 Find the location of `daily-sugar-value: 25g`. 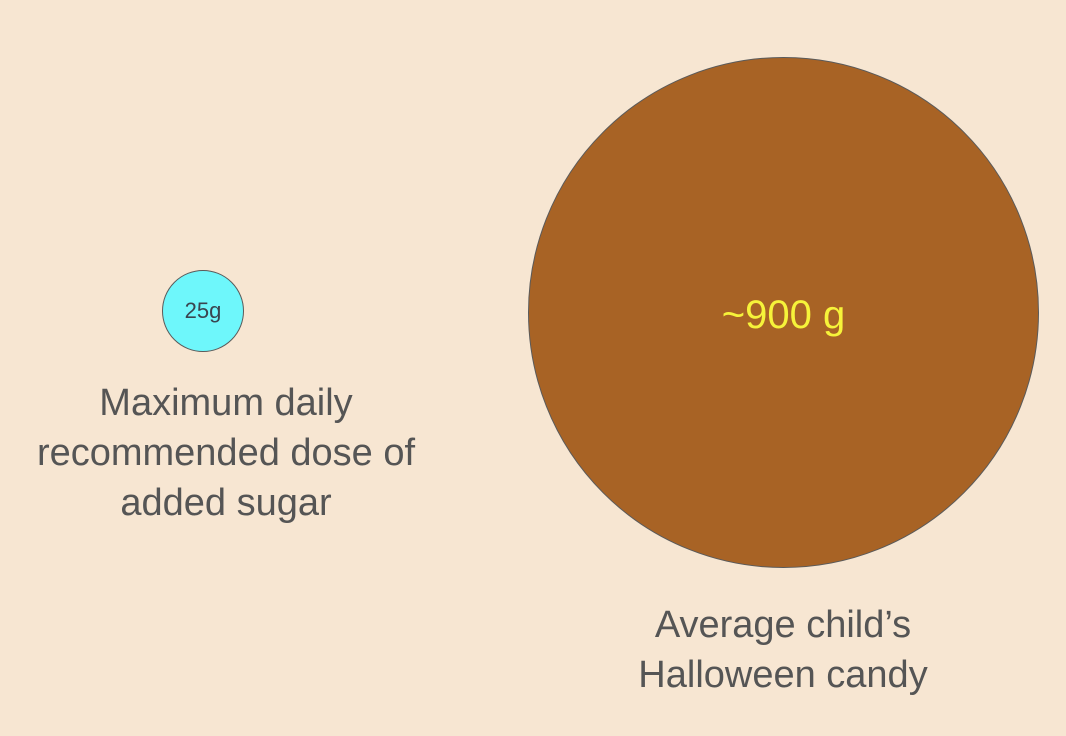

daily-sugar-value: 25g is located at coordinates (203, 310).